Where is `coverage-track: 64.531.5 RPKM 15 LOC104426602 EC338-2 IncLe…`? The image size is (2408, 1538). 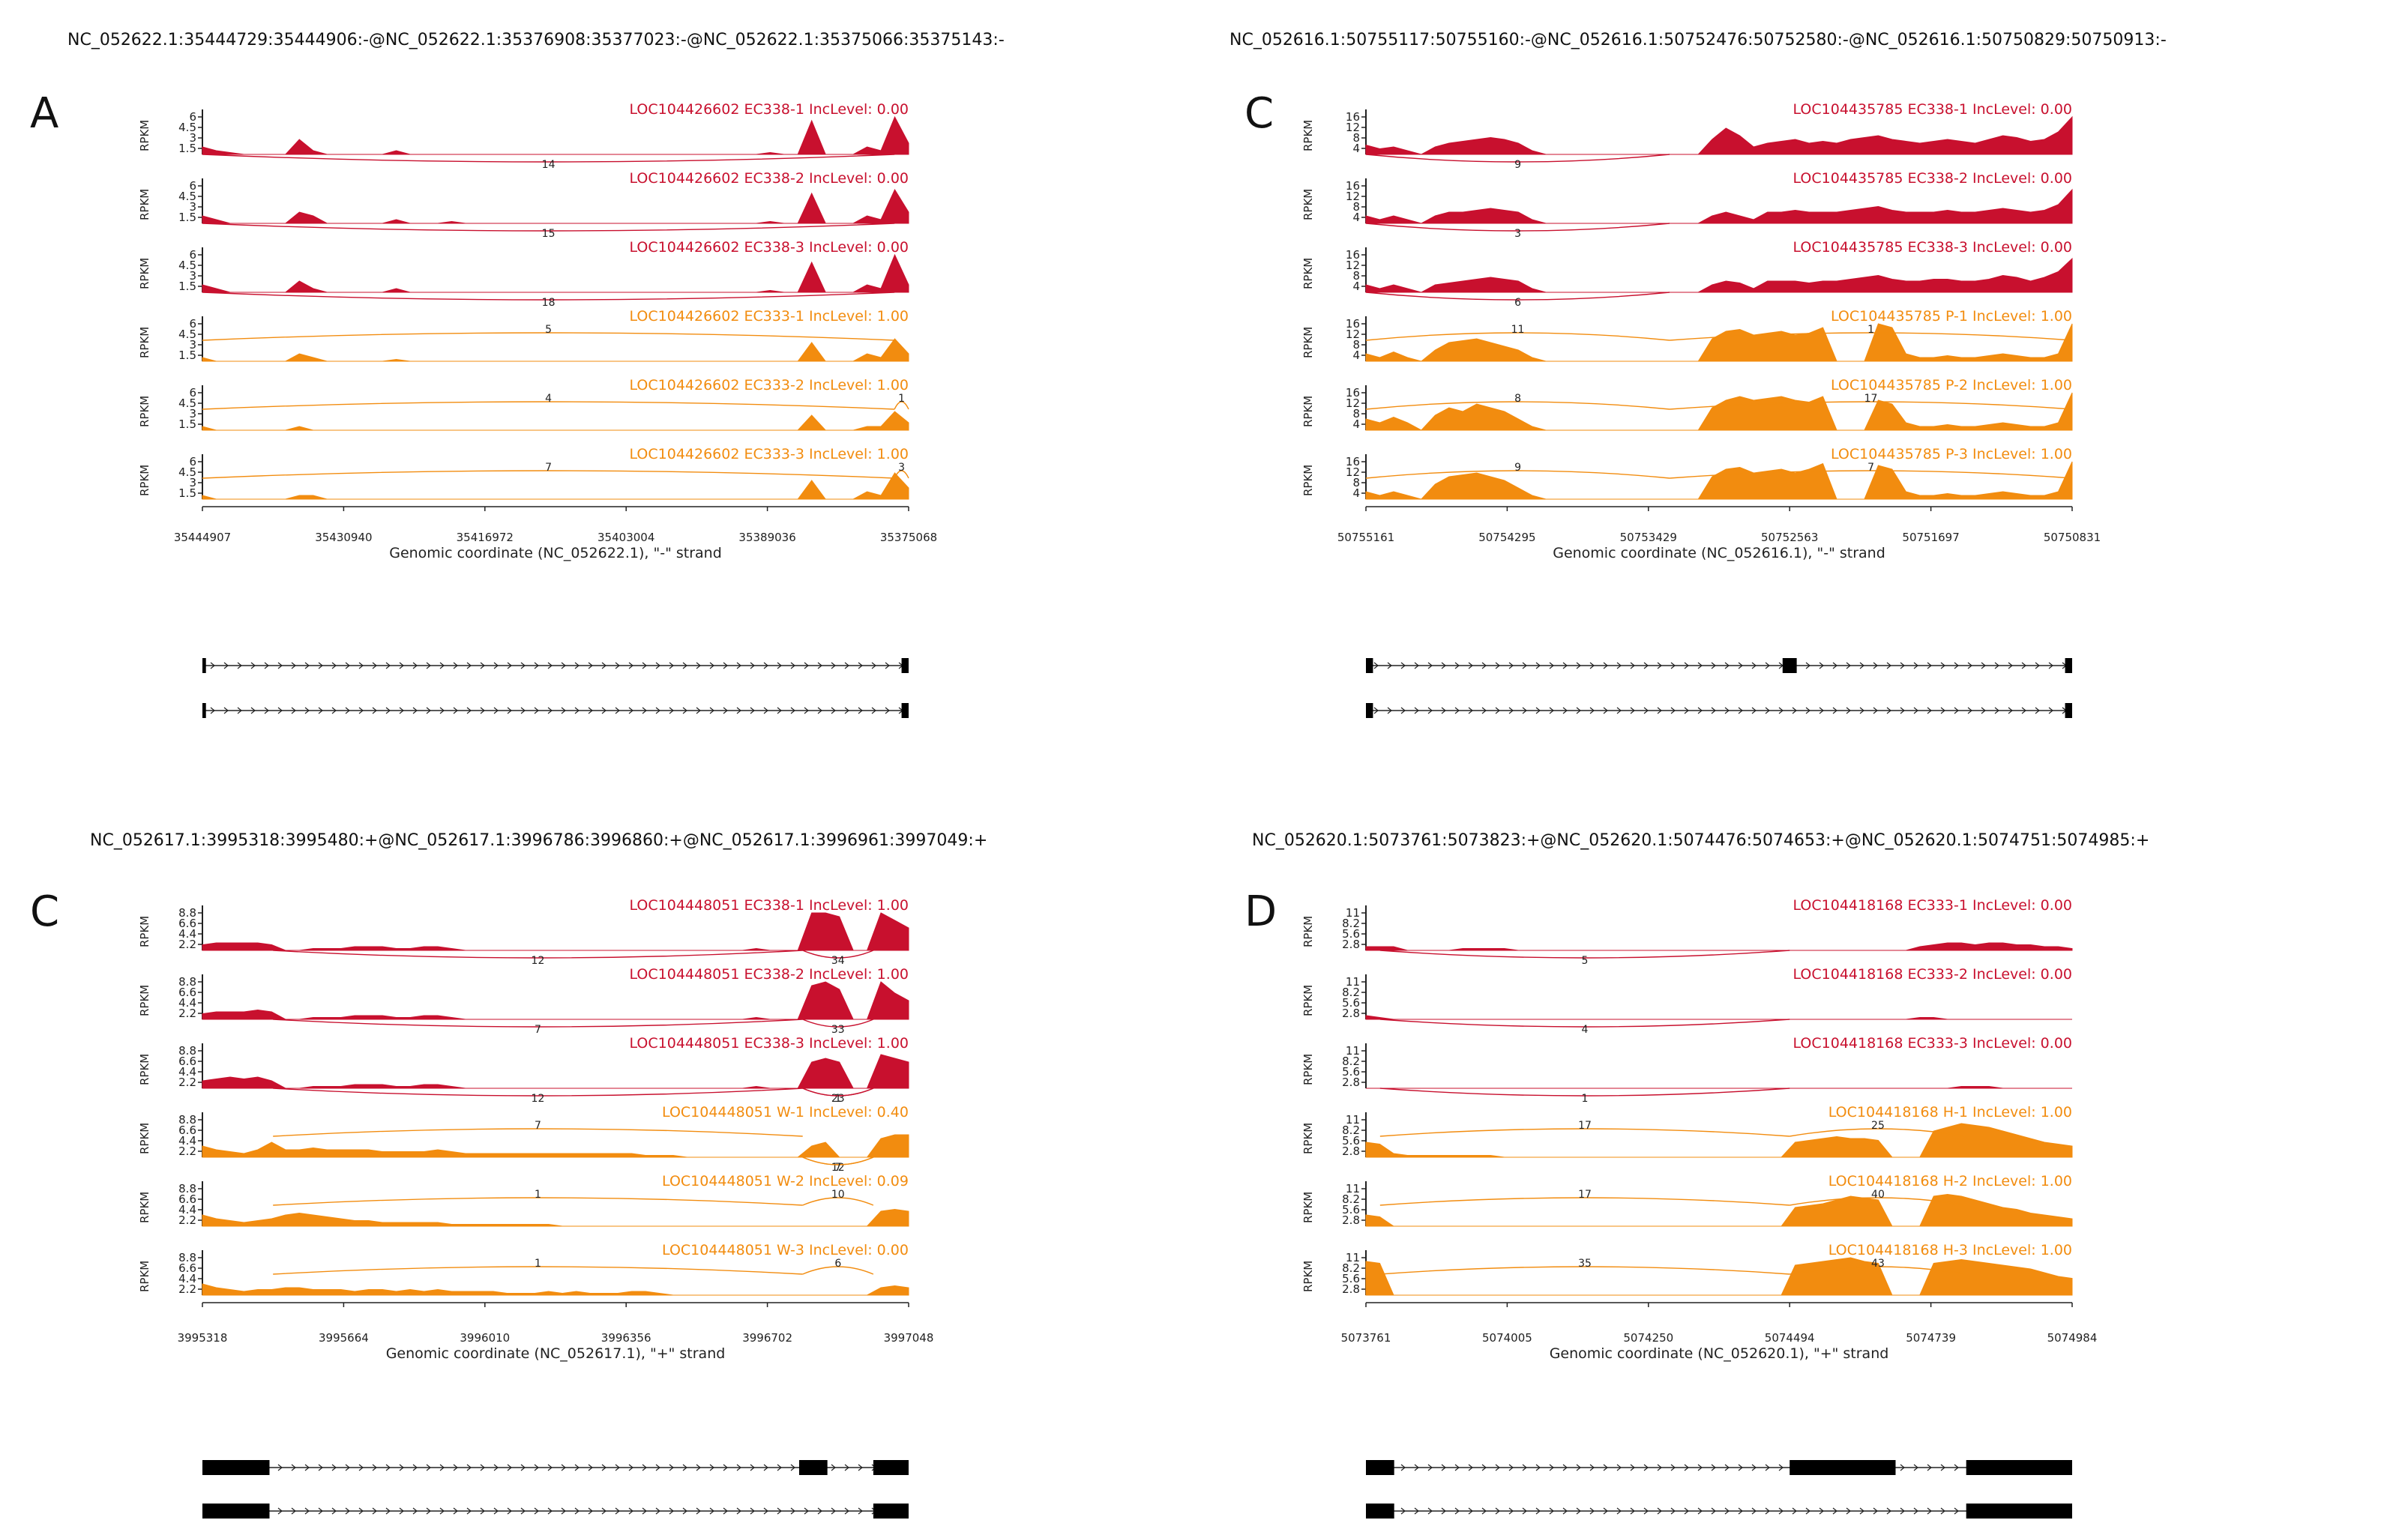
coverage-track: 64.531.5 RPKM 15 LOC104426602 EC338-2 IncLe… is located at coordinates (523, 205).